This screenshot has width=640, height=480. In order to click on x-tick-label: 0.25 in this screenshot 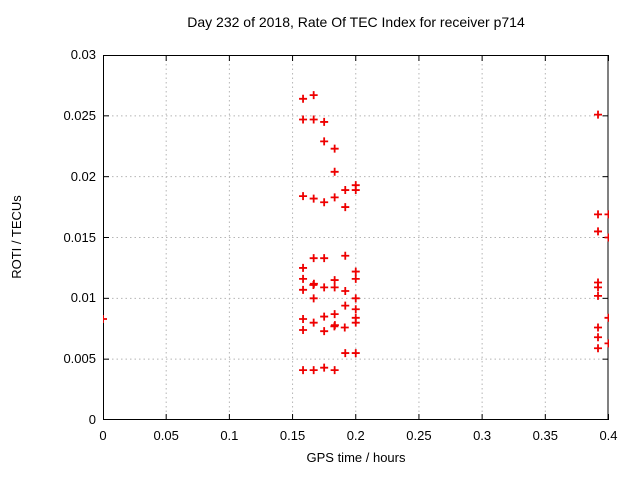, I will do `click(419, 435)`.